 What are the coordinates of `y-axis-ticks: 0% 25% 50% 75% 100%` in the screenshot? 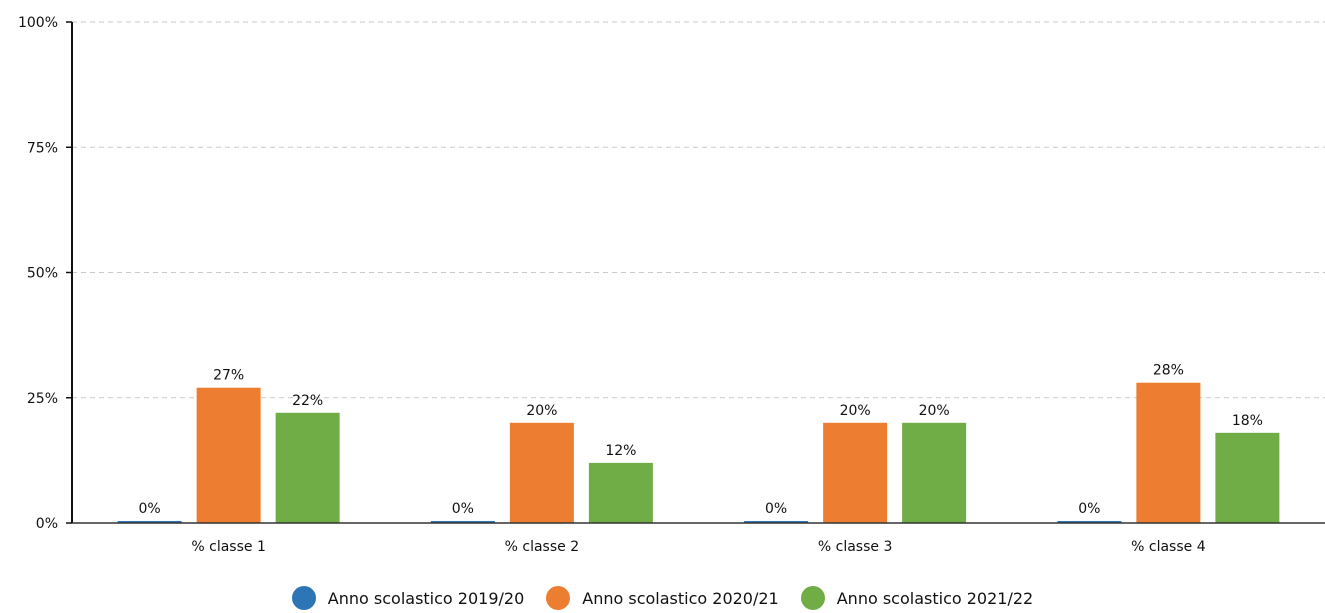 It's located at (45, 273).